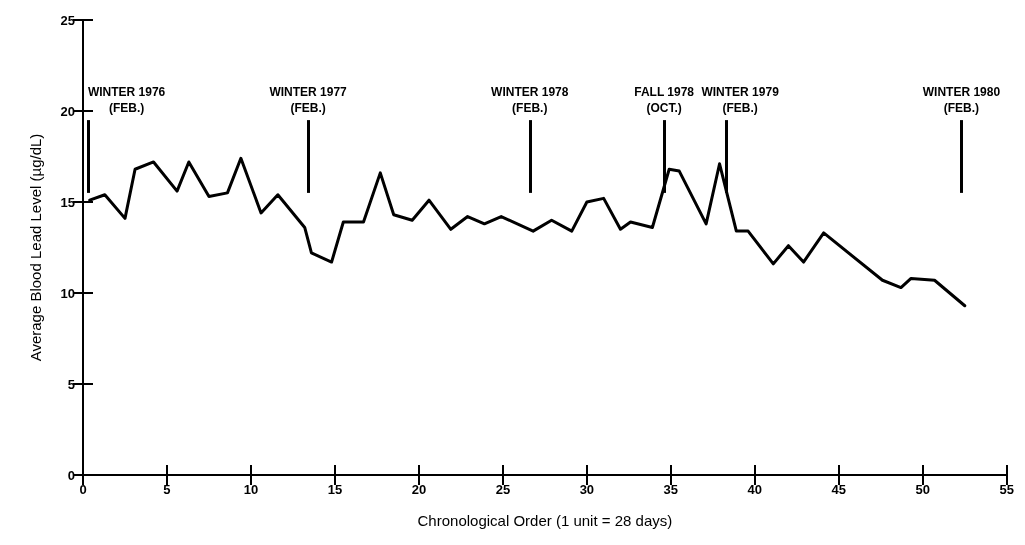 The image size is (1025, 545). What do you see at coordinates (67, 20) in the screenshot?
I see `y-tick-label: 25` at bounding box center [67, 20].